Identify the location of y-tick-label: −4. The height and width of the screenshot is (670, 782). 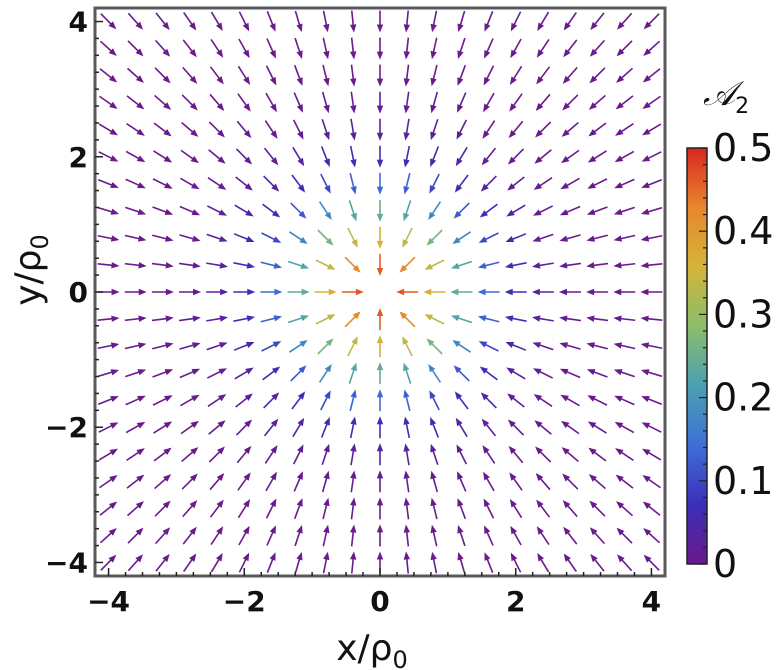
(66, 562).